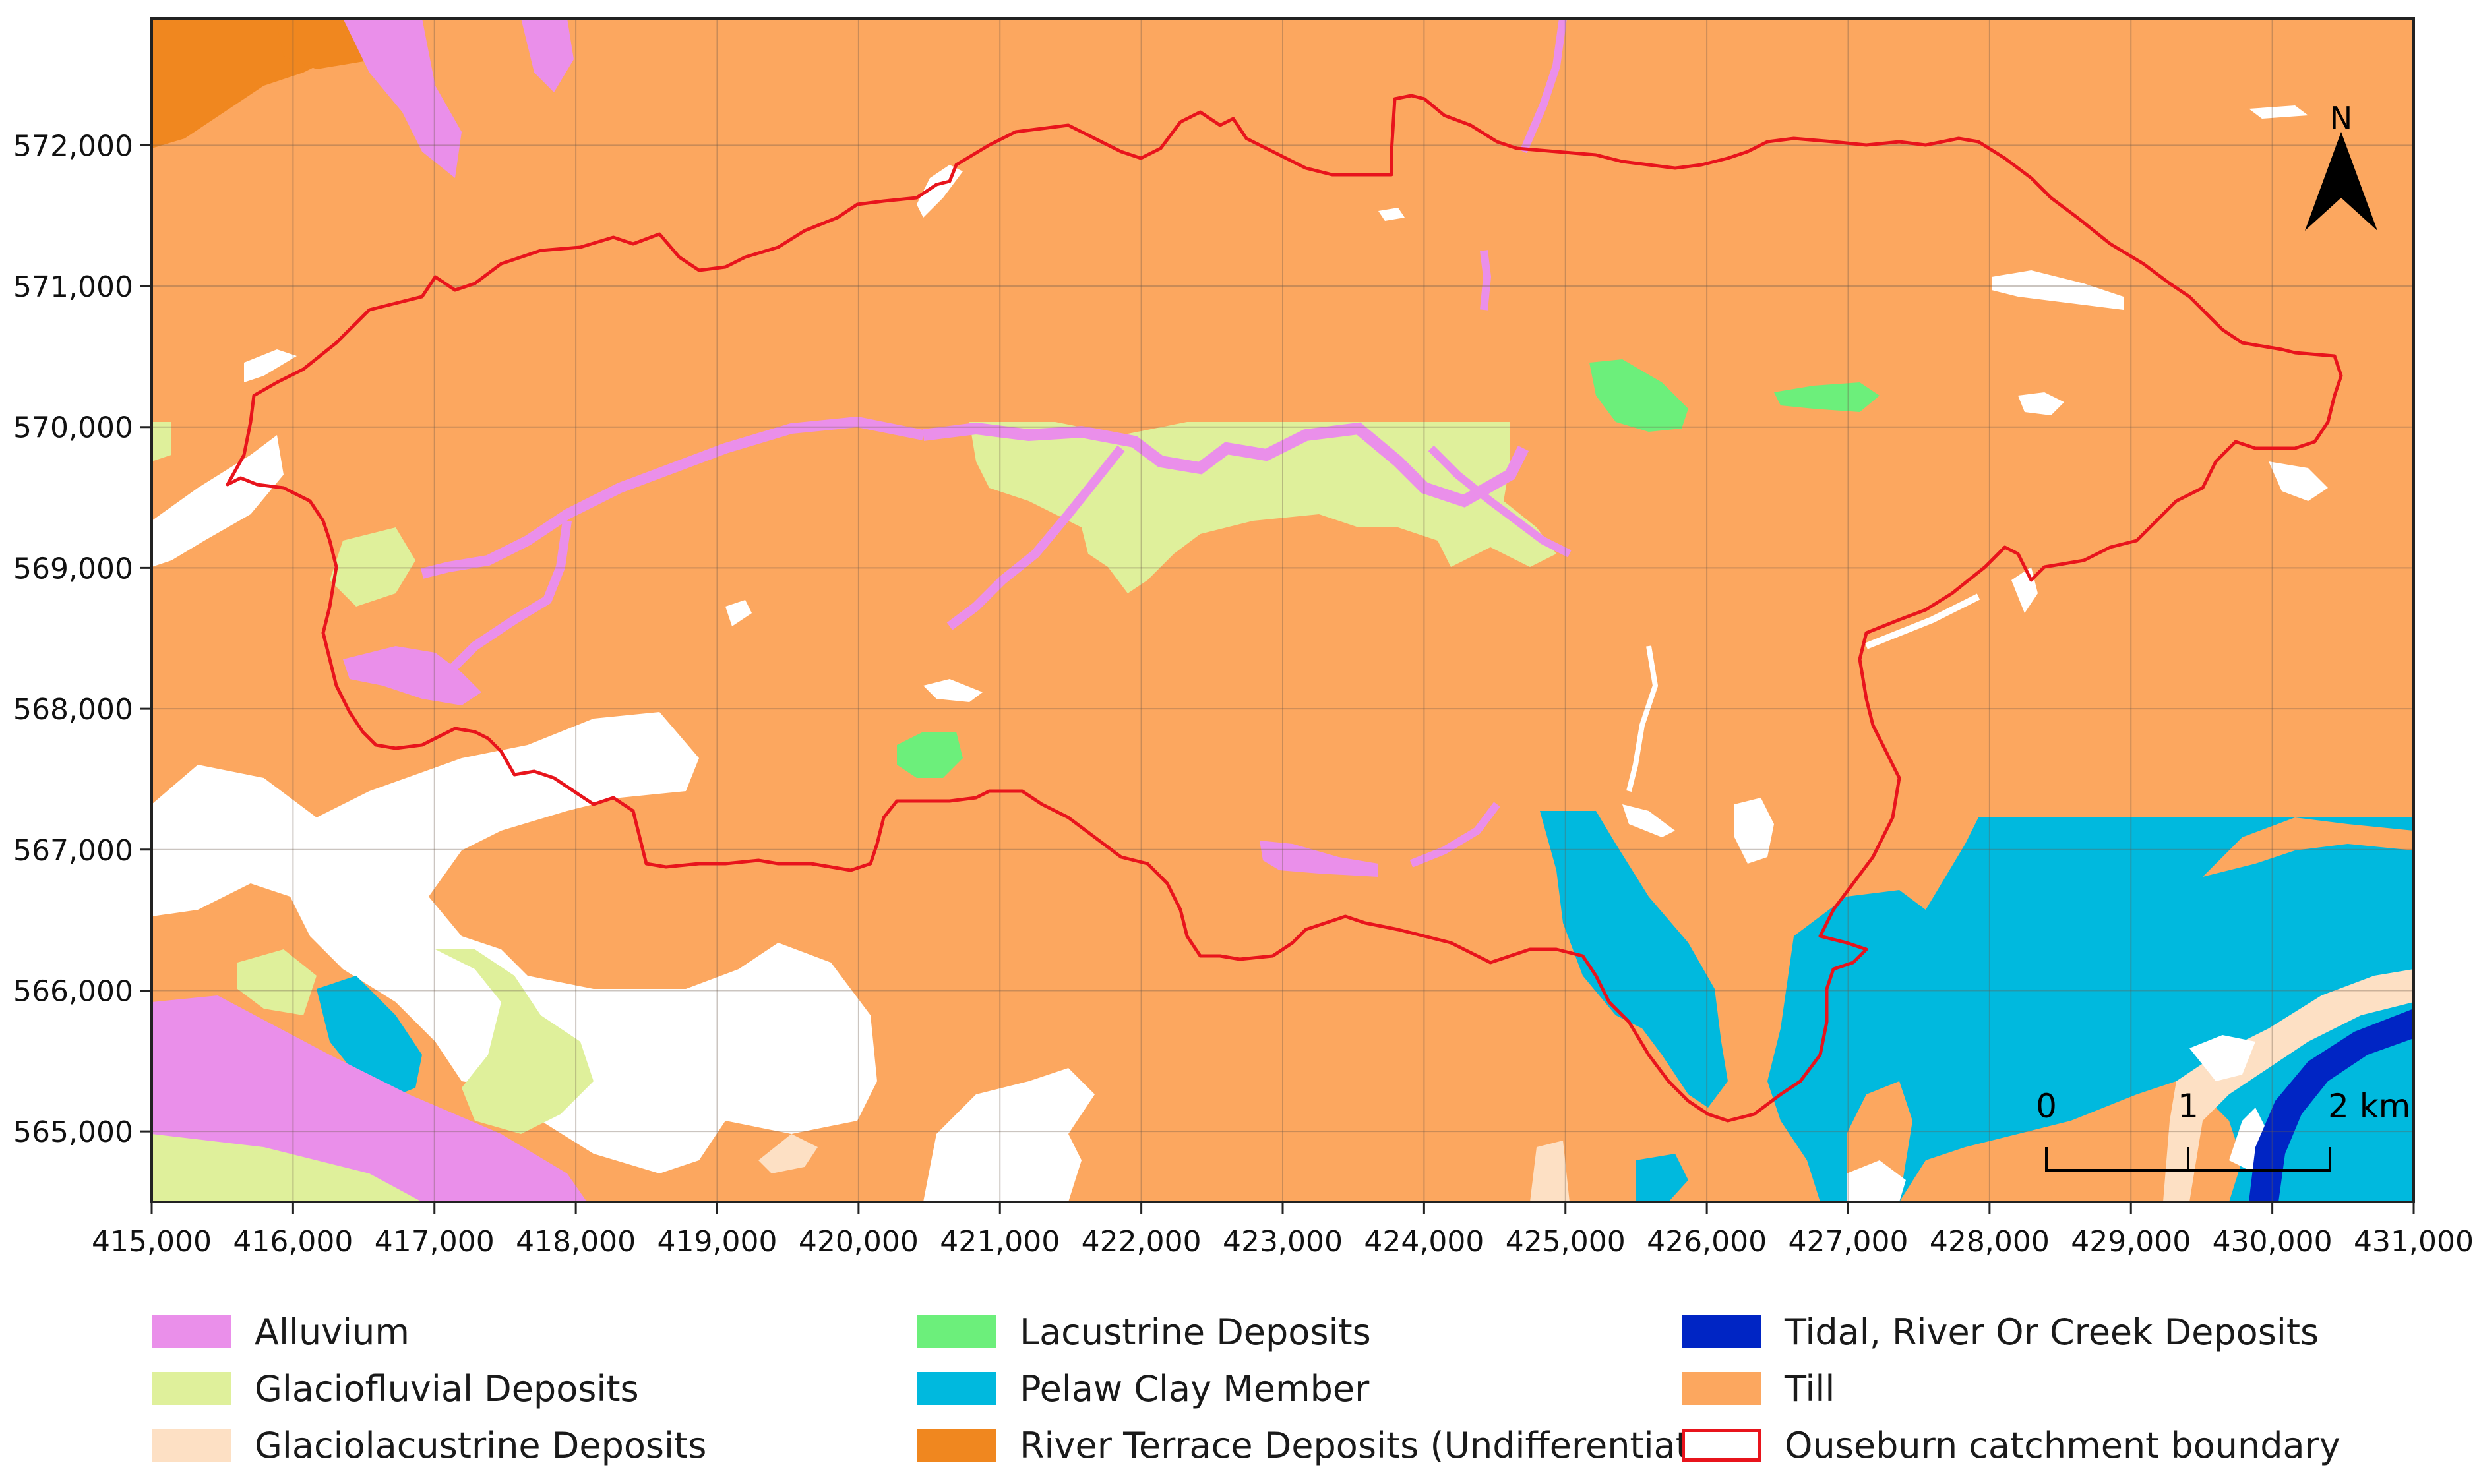 The image size is (2477, 1484). What do you see at coordinates (73, 146) in the screenshot?
I see `y-tick-label: 572,000` at bounding box center [73, 146].